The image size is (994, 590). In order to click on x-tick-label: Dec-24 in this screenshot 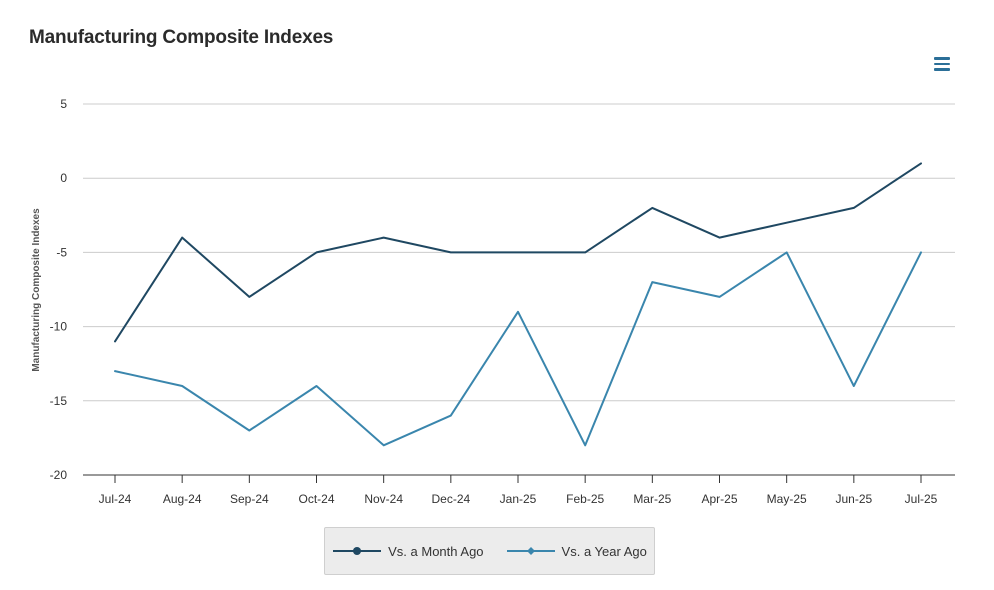, I will do `click(450, 499)`.